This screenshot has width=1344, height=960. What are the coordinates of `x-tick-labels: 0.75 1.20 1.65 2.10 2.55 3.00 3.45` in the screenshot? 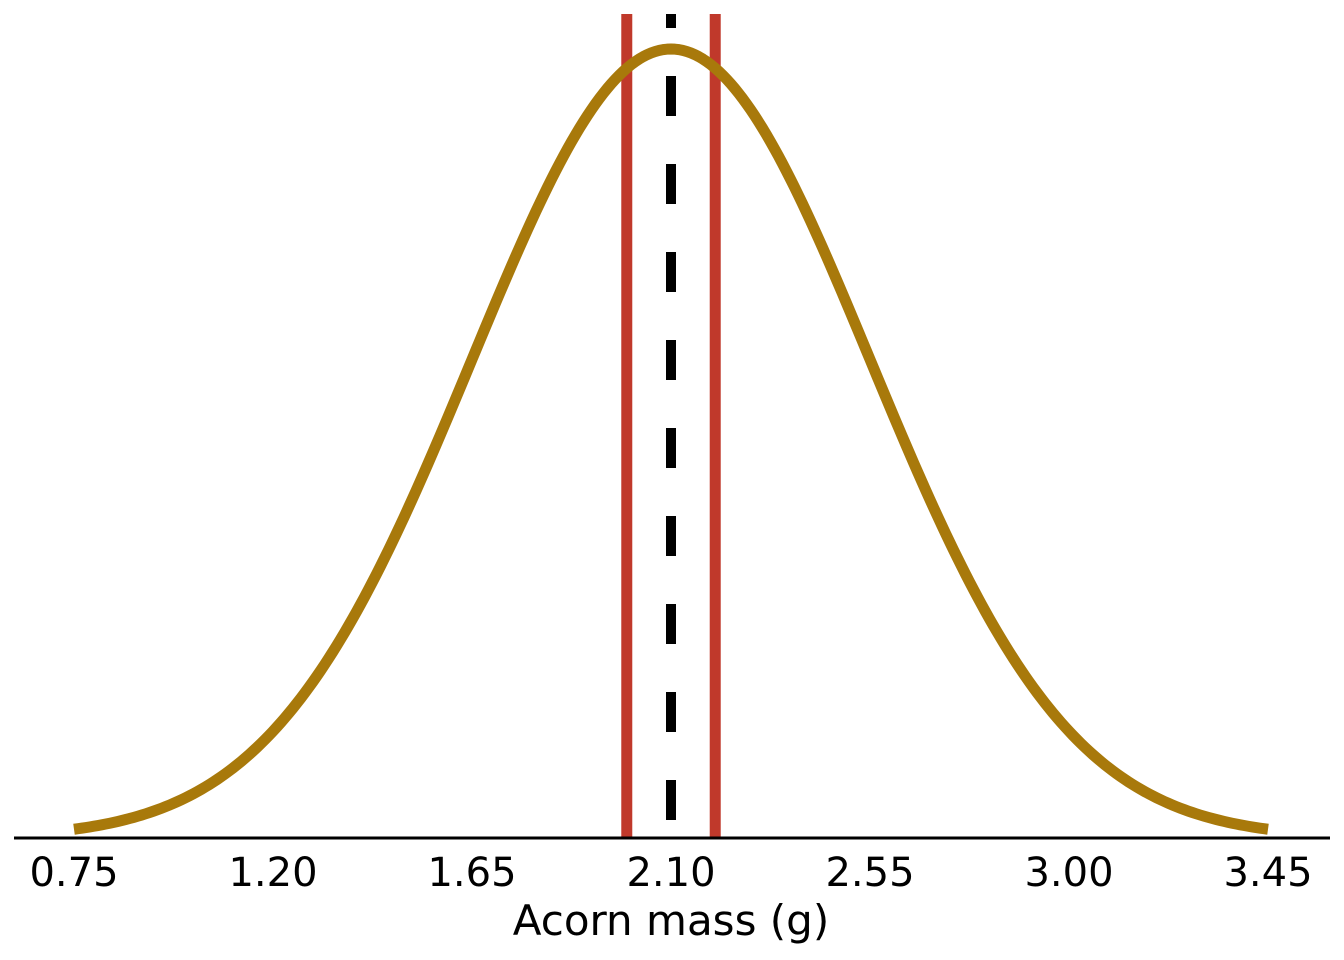 It's located at (670, 873).